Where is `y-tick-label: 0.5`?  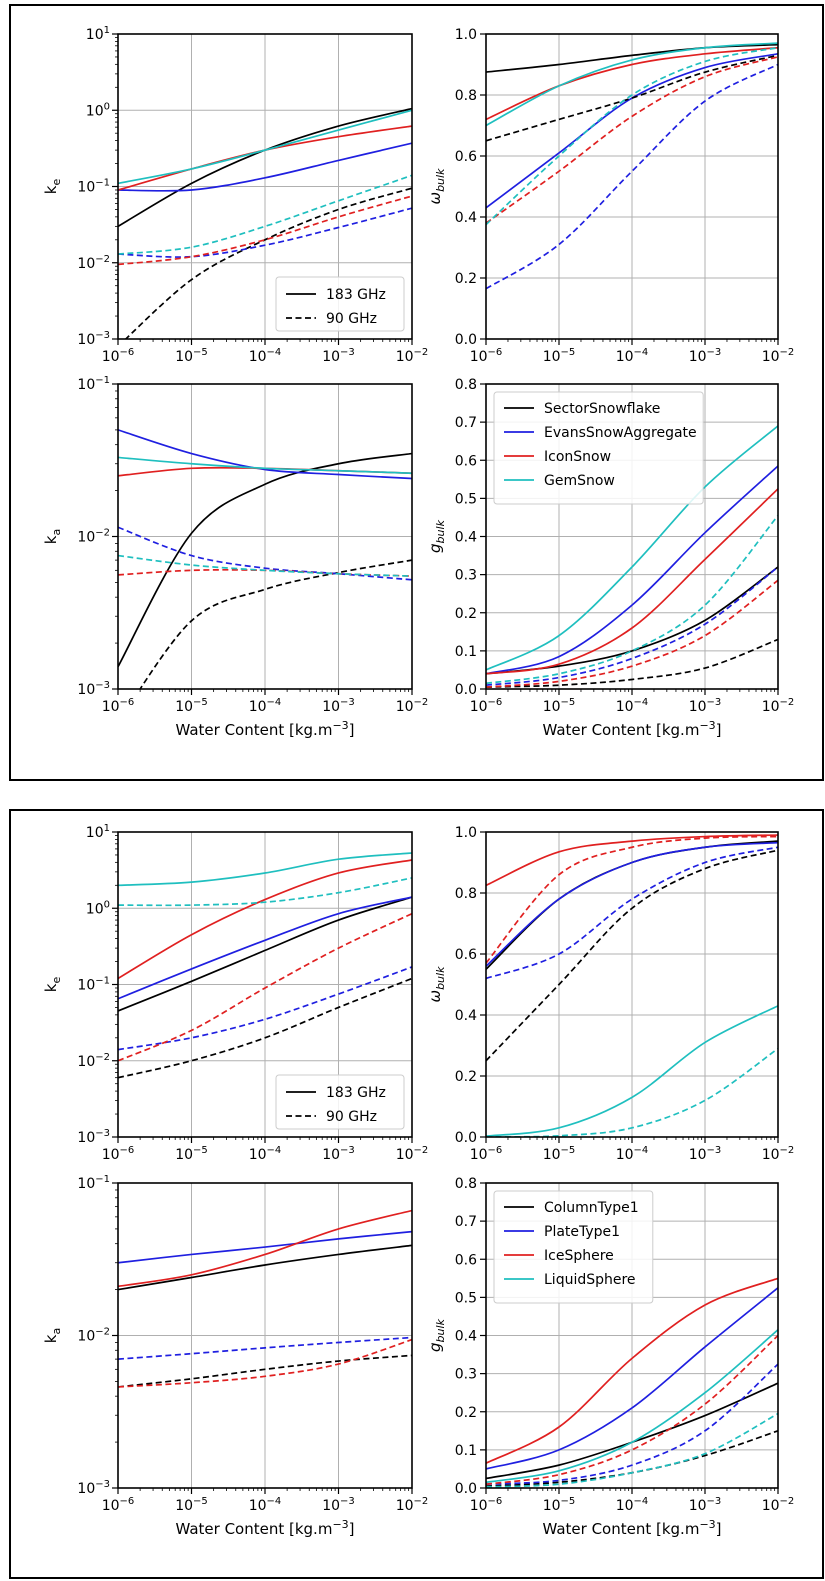 y-tick-label: 0.5 is located at coordinates (466, 1298).